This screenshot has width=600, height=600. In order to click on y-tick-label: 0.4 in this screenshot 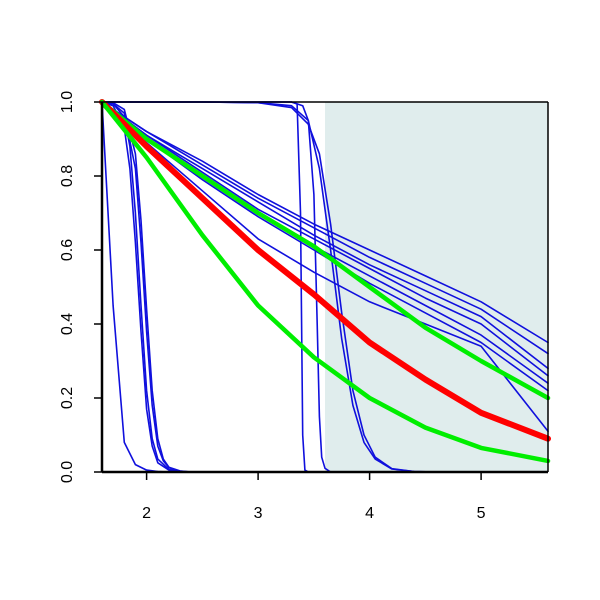, I will do `click(67, 324)`.